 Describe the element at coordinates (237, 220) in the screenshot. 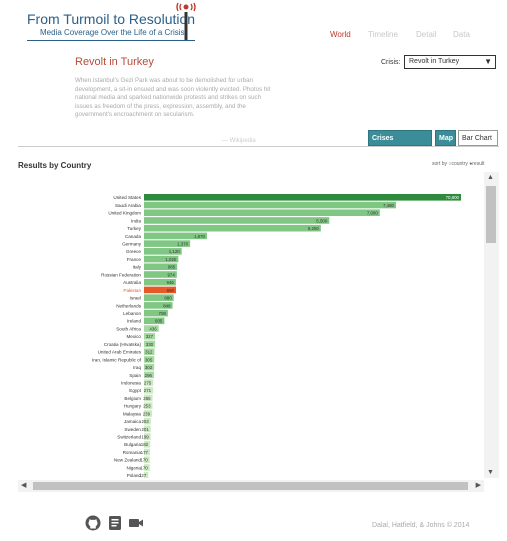

I see `bar-india` at that location.